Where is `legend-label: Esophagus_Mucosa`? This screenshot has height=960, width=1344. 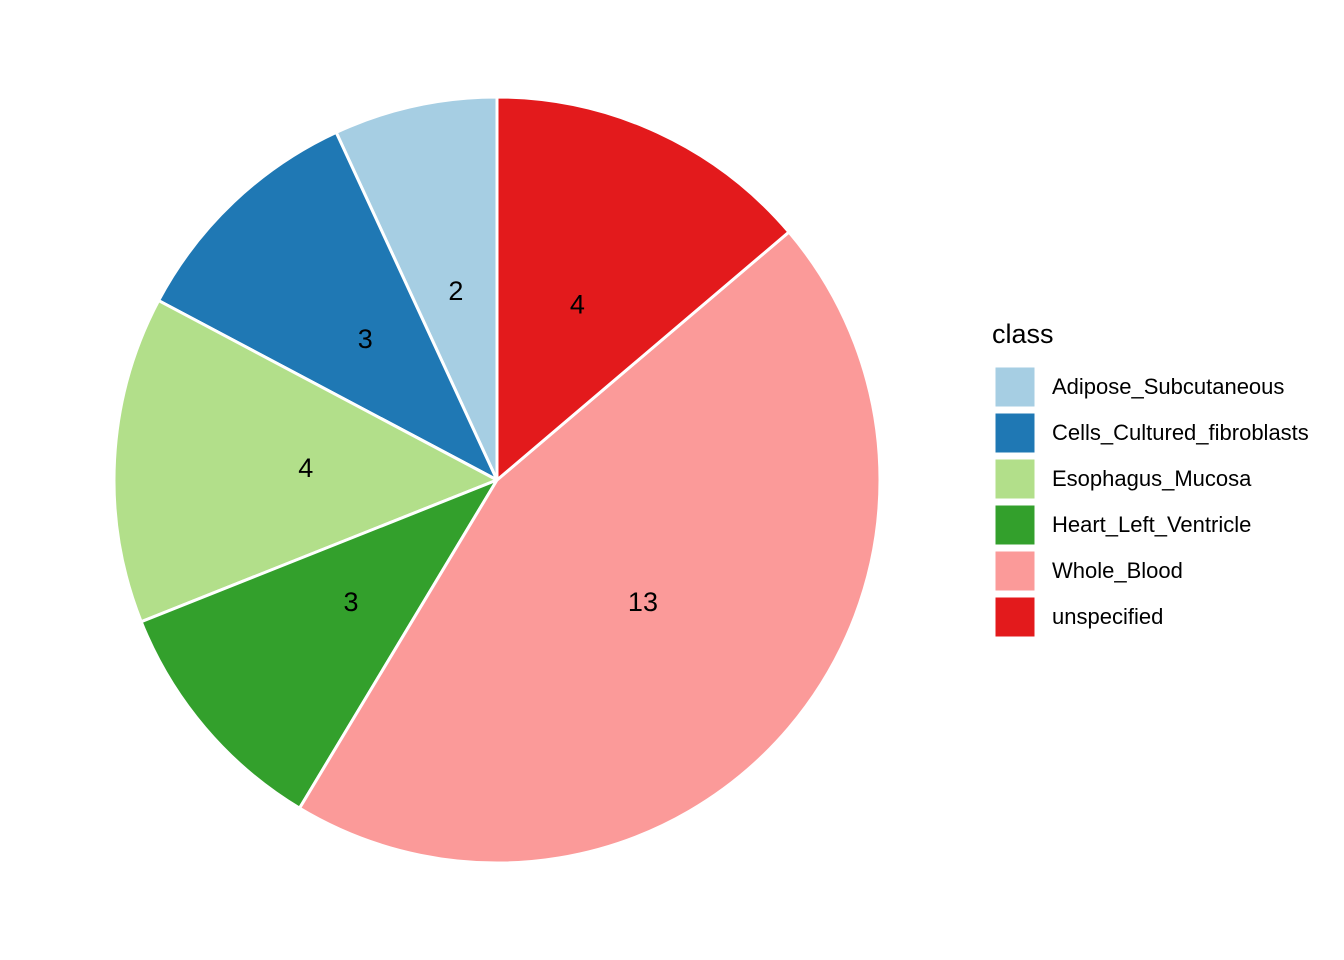 legend-label: Esophagus_Mucosa is located at coordinates (1152, 478).